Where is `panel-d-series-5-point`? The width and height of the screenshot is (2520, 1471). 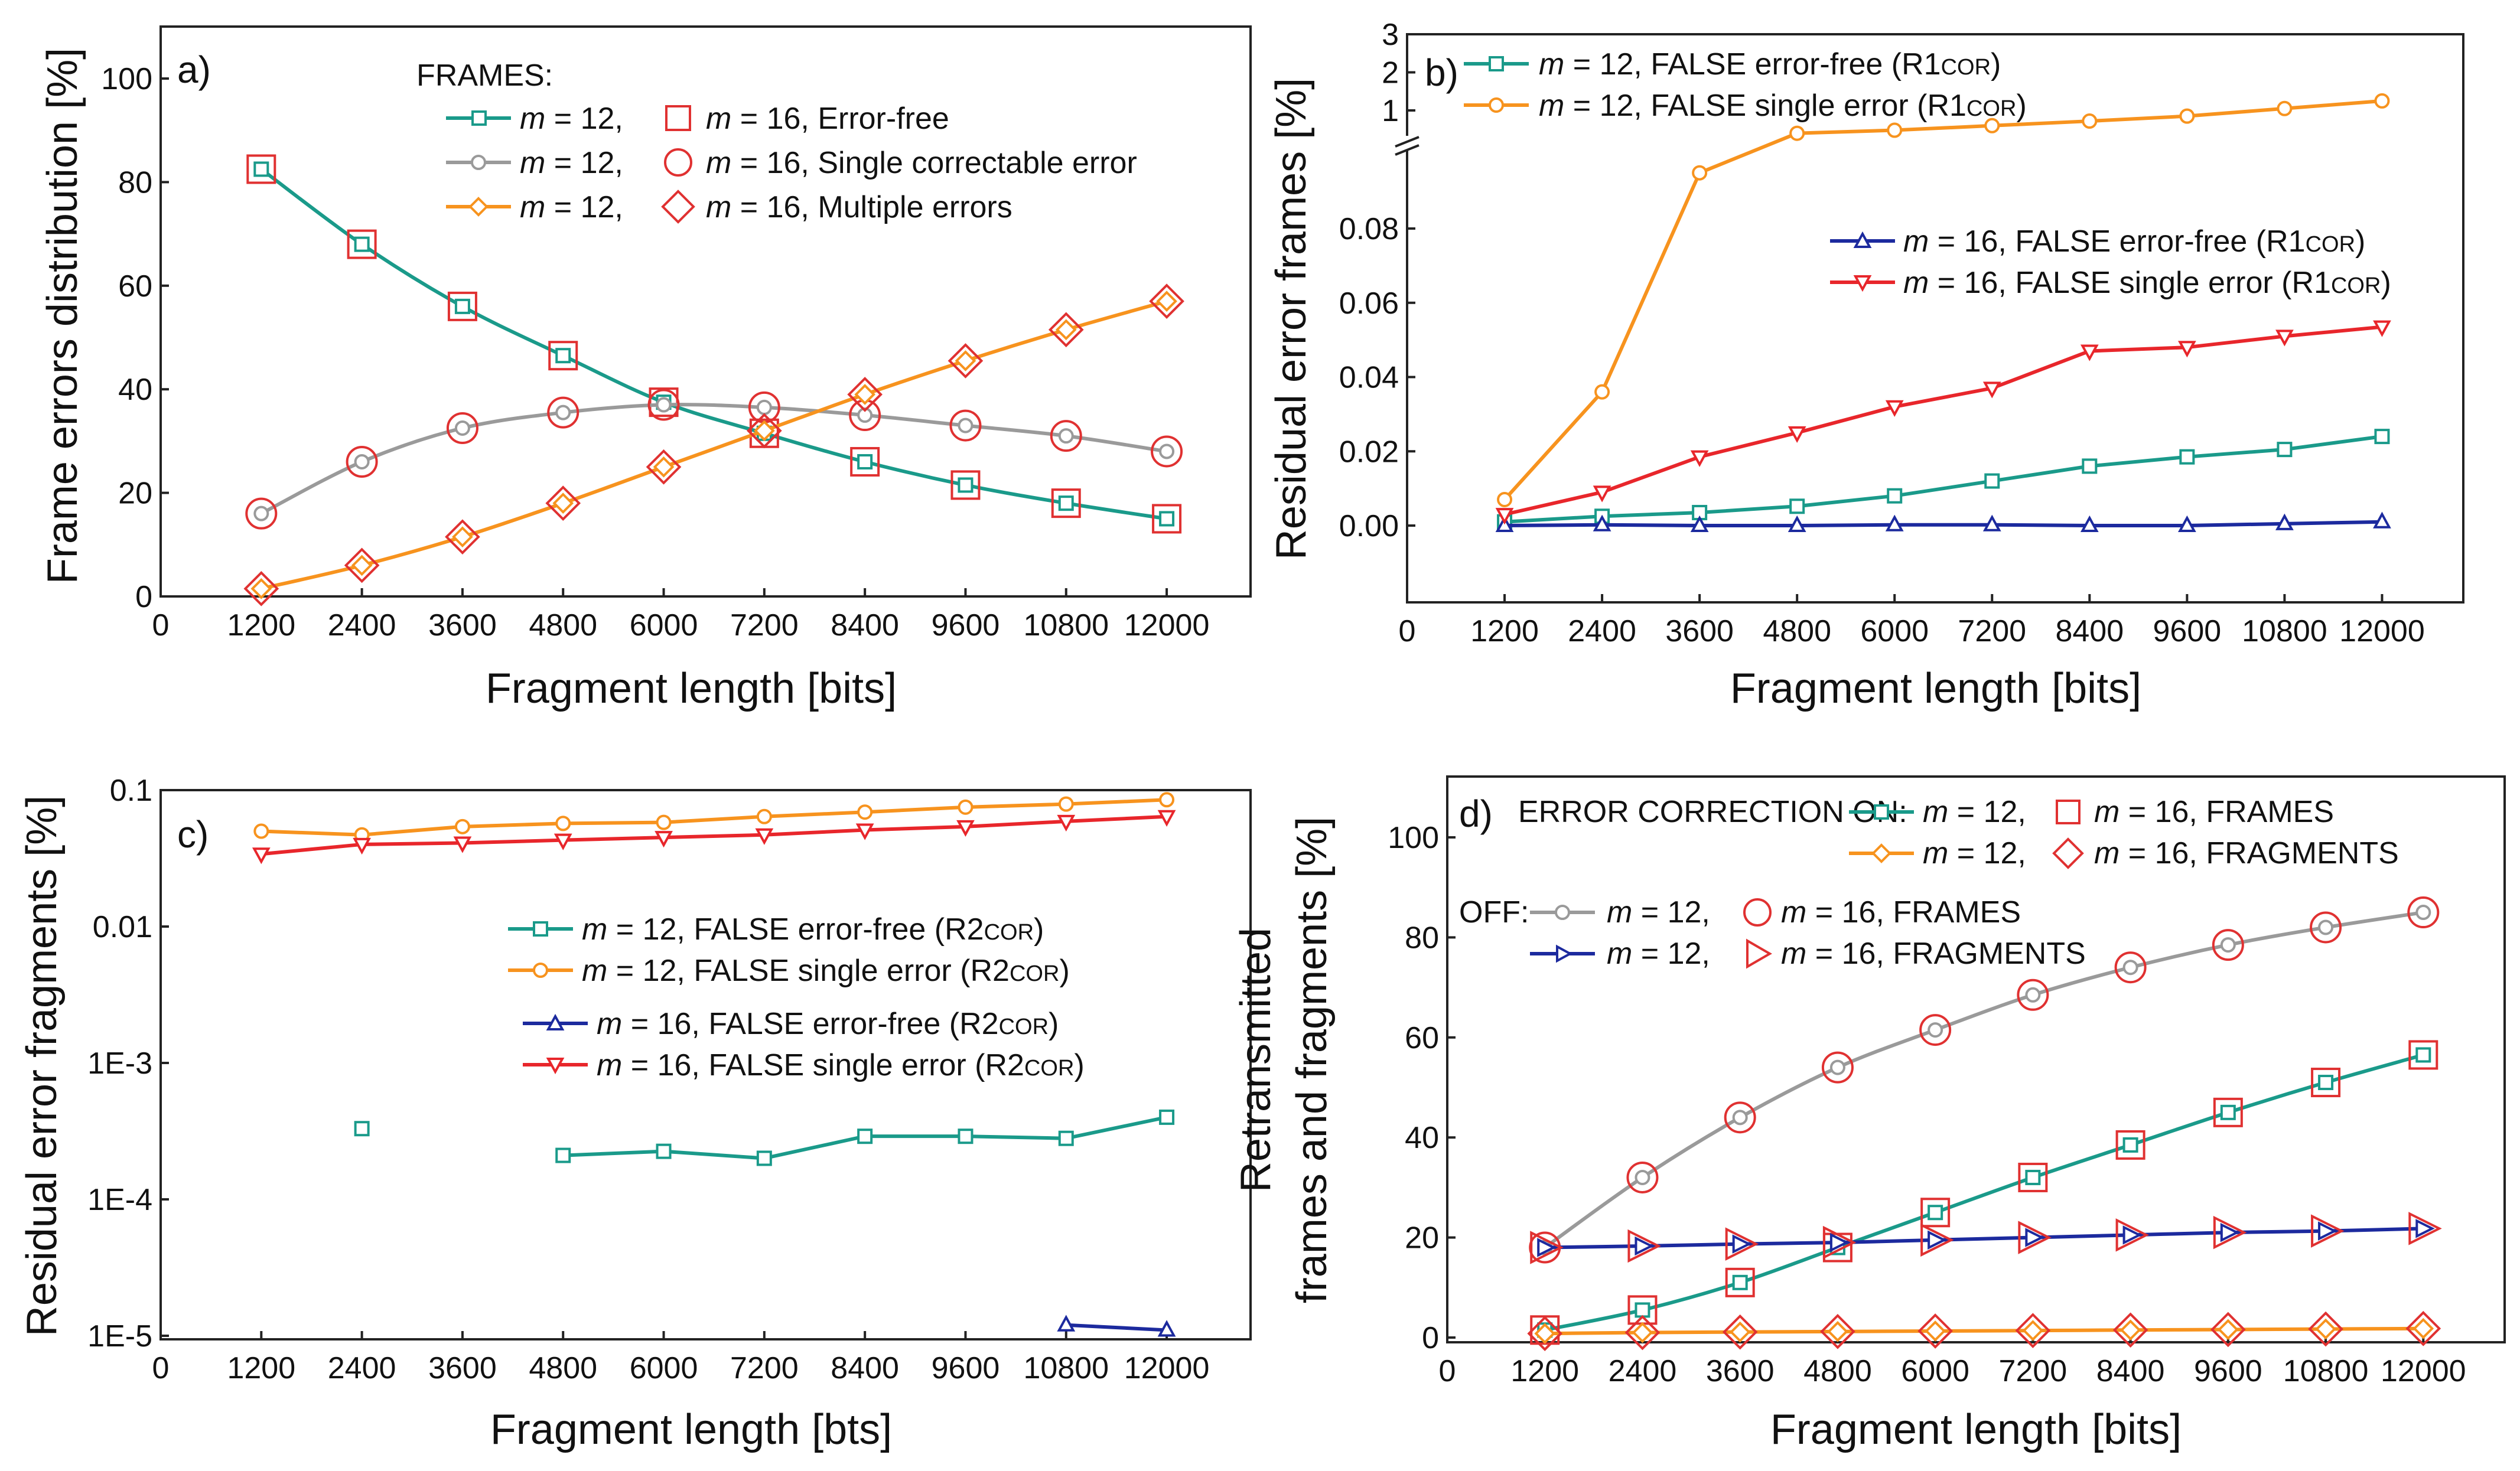 panel-d-series-5-point is located at coordinates (1643, 1177).